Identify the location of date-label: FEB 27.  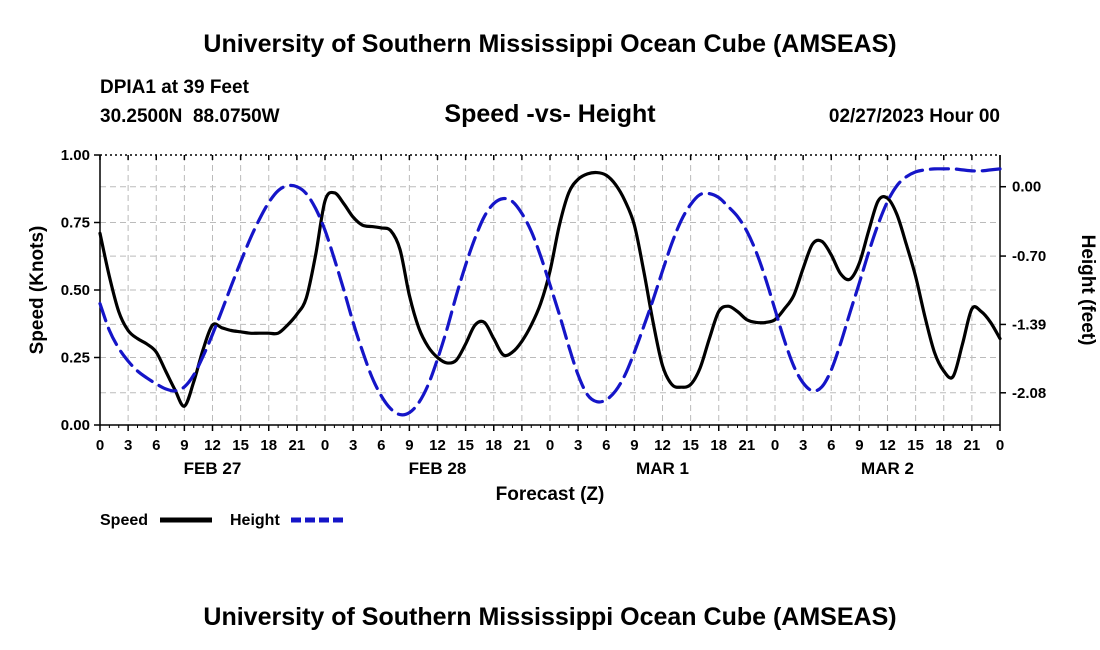
(213, 468).